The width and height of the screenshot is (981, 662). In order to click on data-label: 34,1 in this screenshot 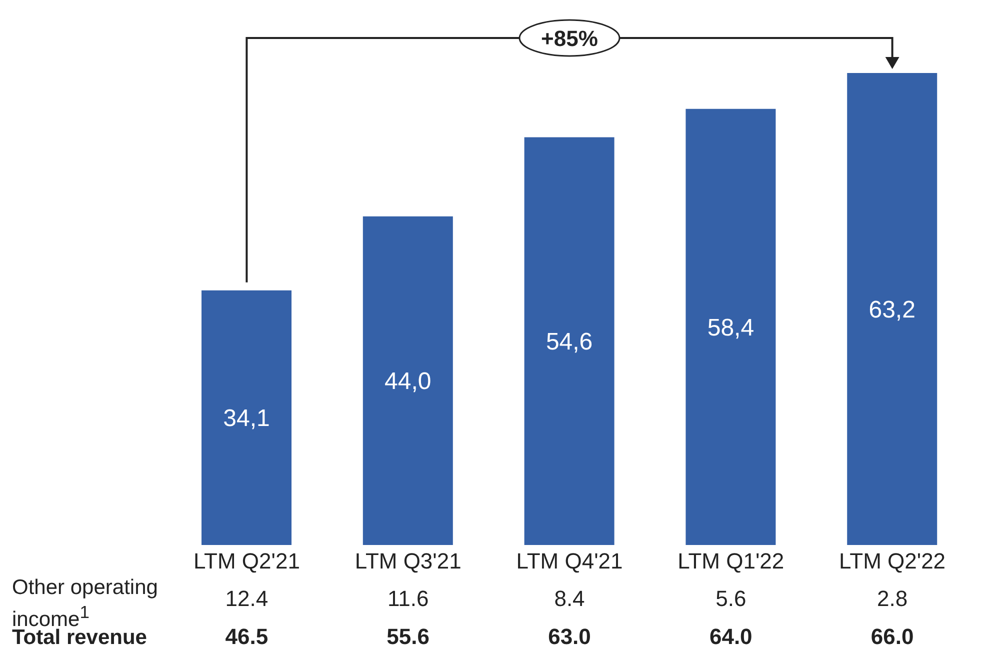, I will do `click(246, 418)`.